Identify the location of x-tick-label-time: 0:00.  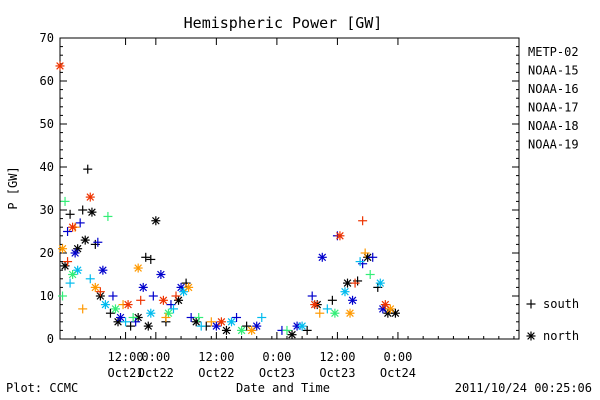
(155, 357).